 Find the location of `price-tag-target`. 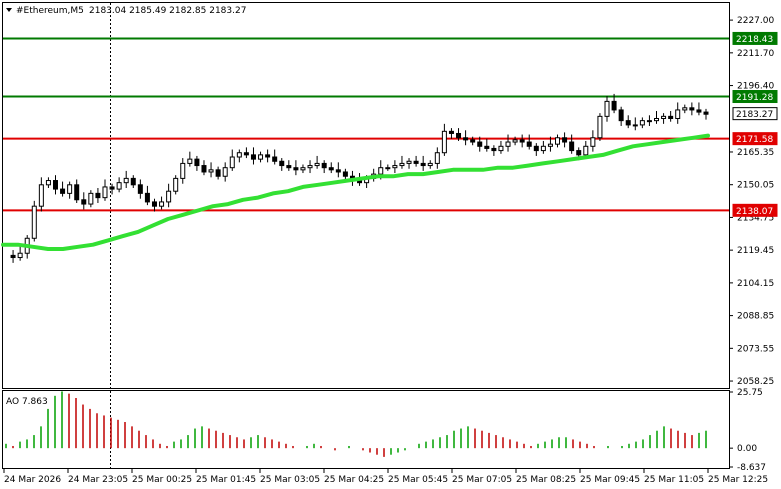

price-tag-target is located at coordinates (755, 38).